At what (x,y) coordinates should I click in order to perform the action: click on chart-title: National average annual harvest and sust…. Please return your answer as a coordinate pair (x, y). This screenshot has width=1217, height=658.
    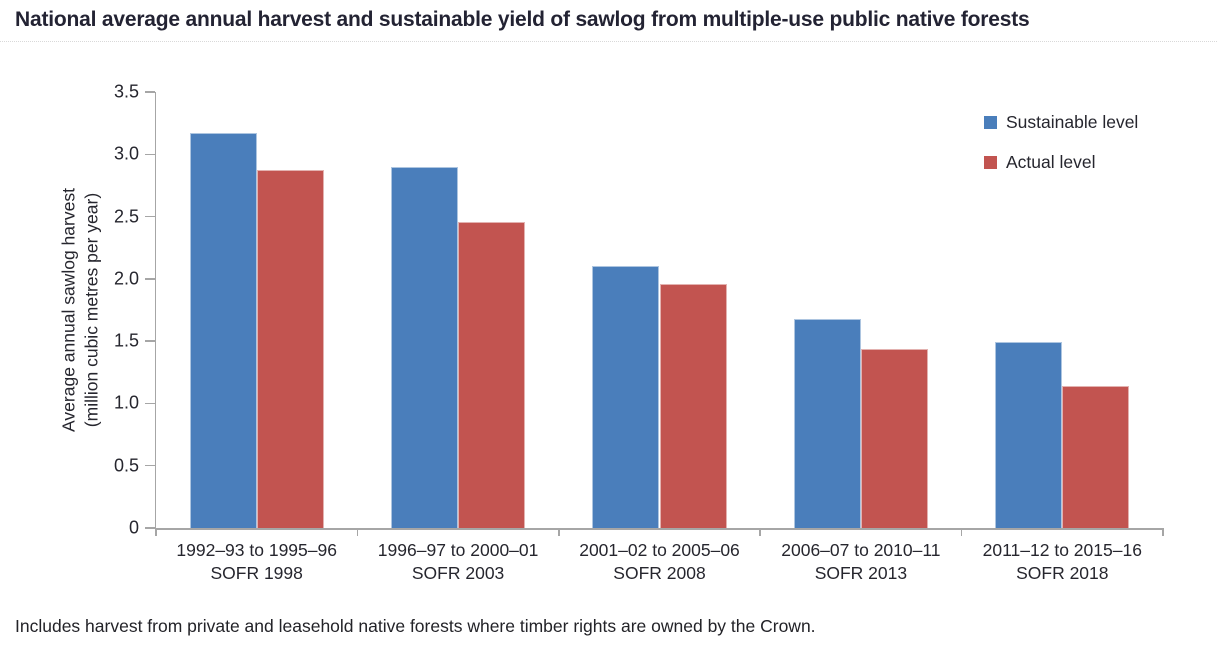
    Looking at the image, I should click on (522, 19).